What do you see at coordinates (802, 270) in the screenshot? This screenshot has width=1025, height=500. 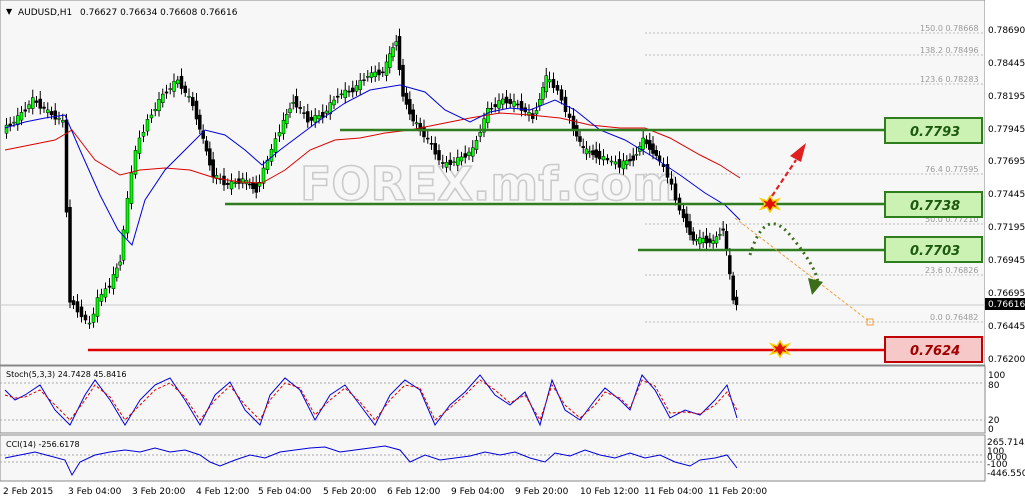 I see `projection-dashed-line` at bounding box center [802, 270].